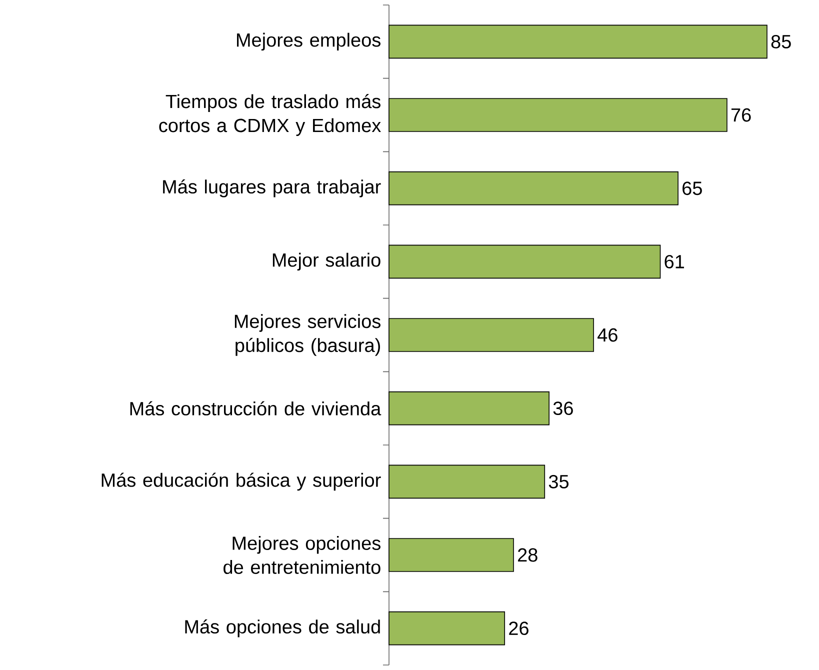 Image resolution: width=819 pixels, height=670 pixels. I want to click on data-label: 85, so click(781, 41).